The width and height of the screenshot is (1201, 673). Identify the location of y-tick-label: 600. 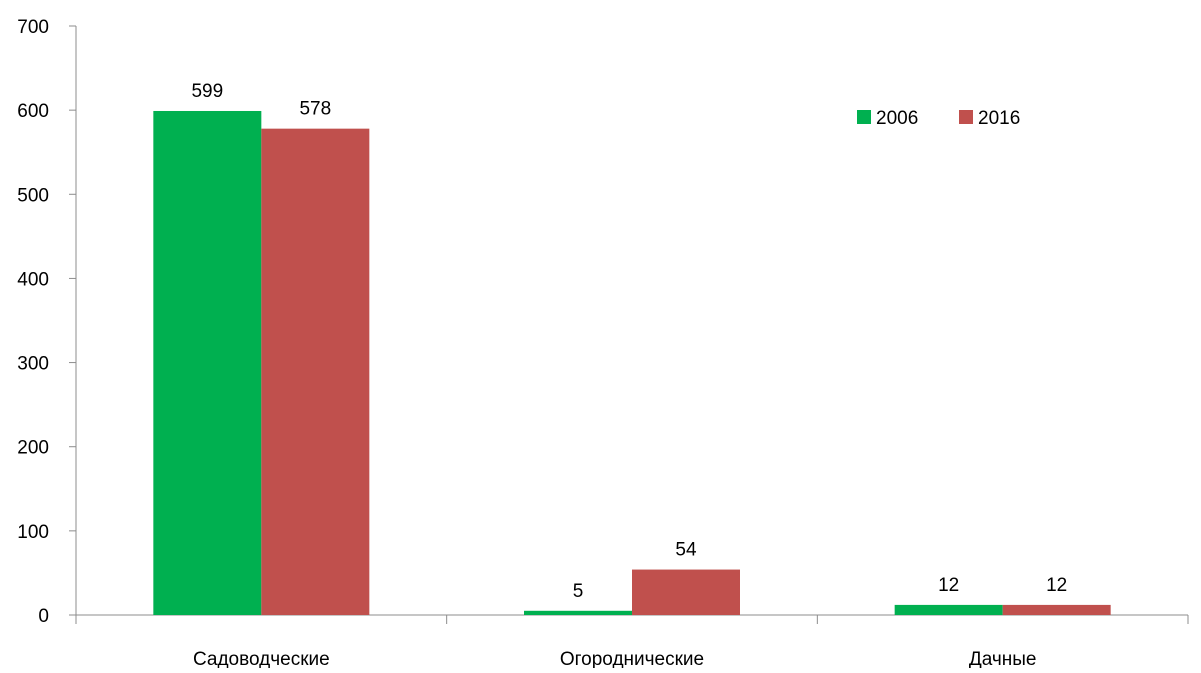
(33, 111).